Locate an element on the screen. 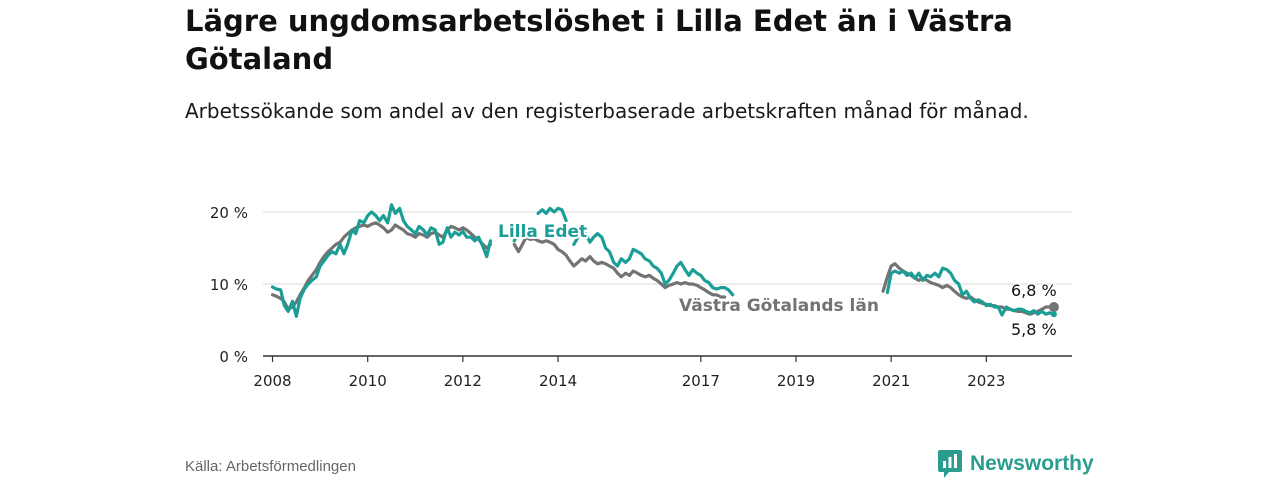  x-tick-label: 2019 is located at coordinates (796, 381).